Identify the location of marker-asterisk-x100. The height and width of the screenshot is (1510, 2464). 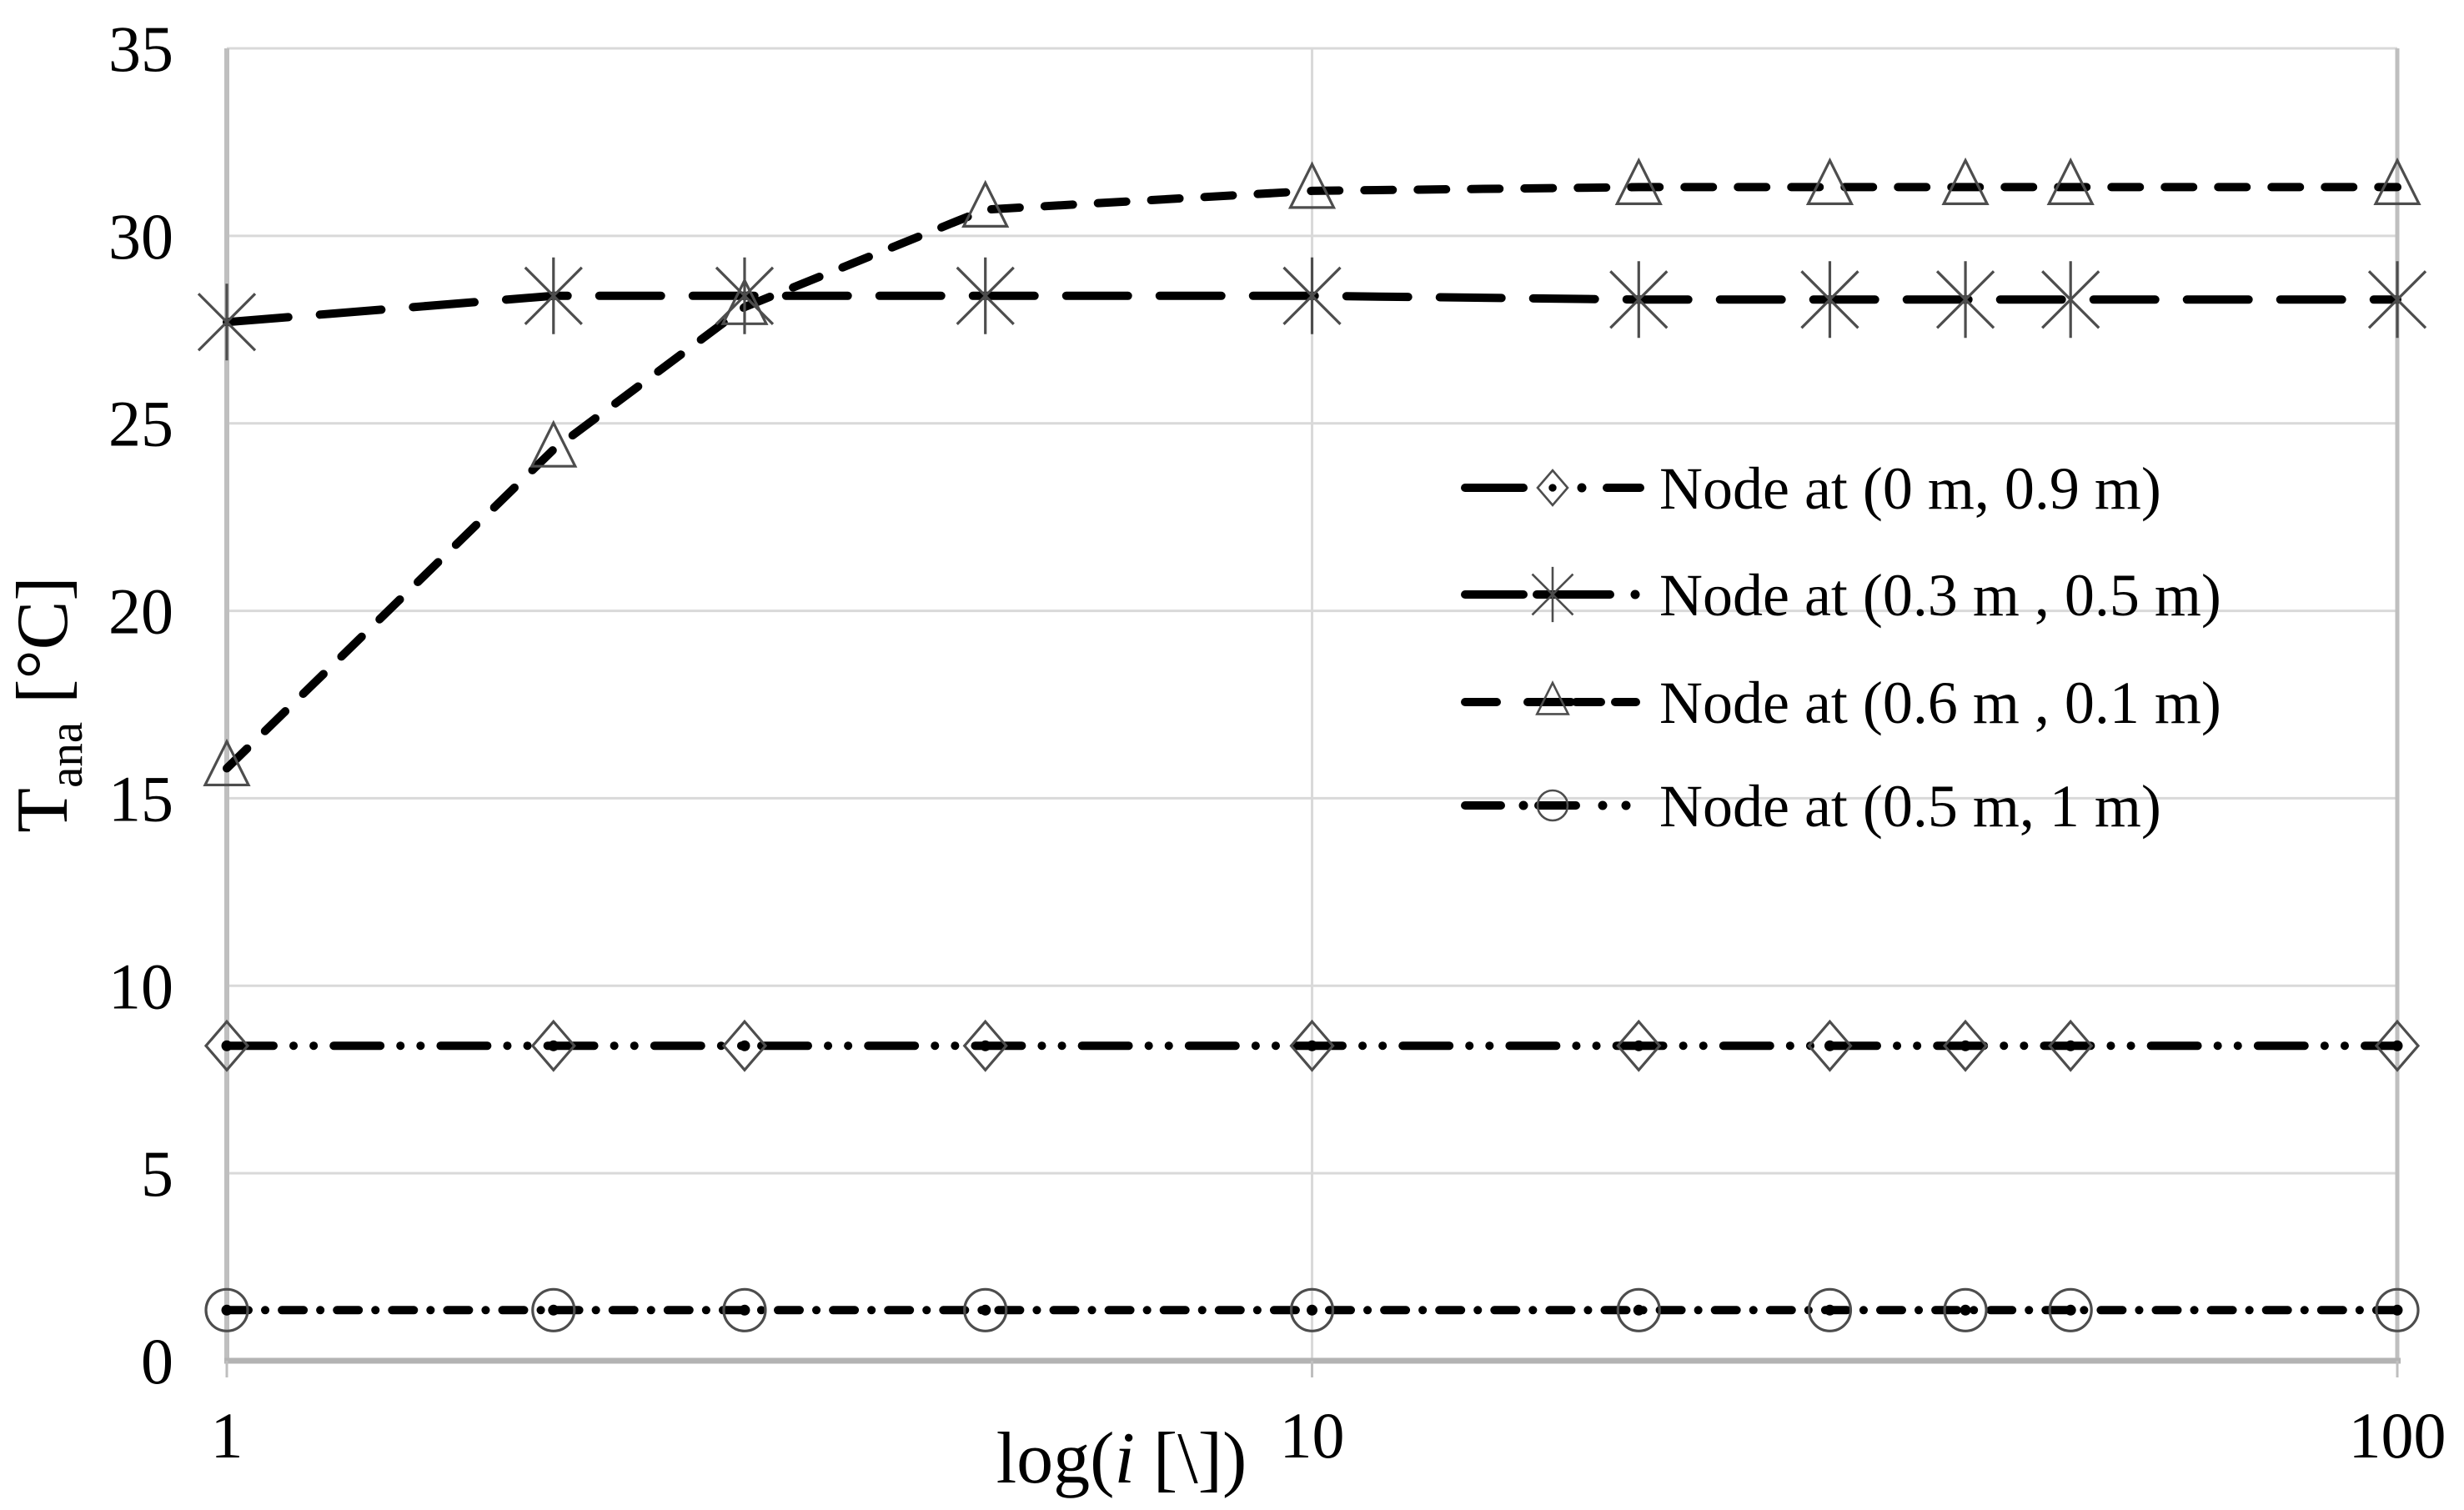
(2397, 300).